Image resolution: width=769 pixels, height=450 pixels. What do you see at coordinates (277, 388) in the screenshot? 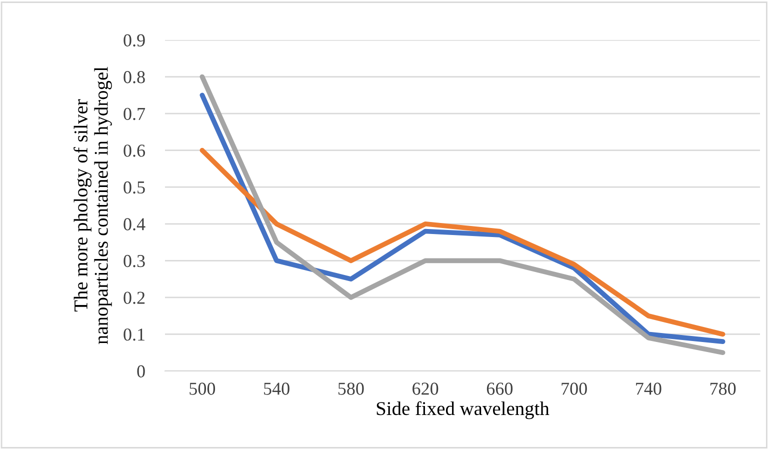
I see `x-tick-label: 540` at bounding box center [277, 388].